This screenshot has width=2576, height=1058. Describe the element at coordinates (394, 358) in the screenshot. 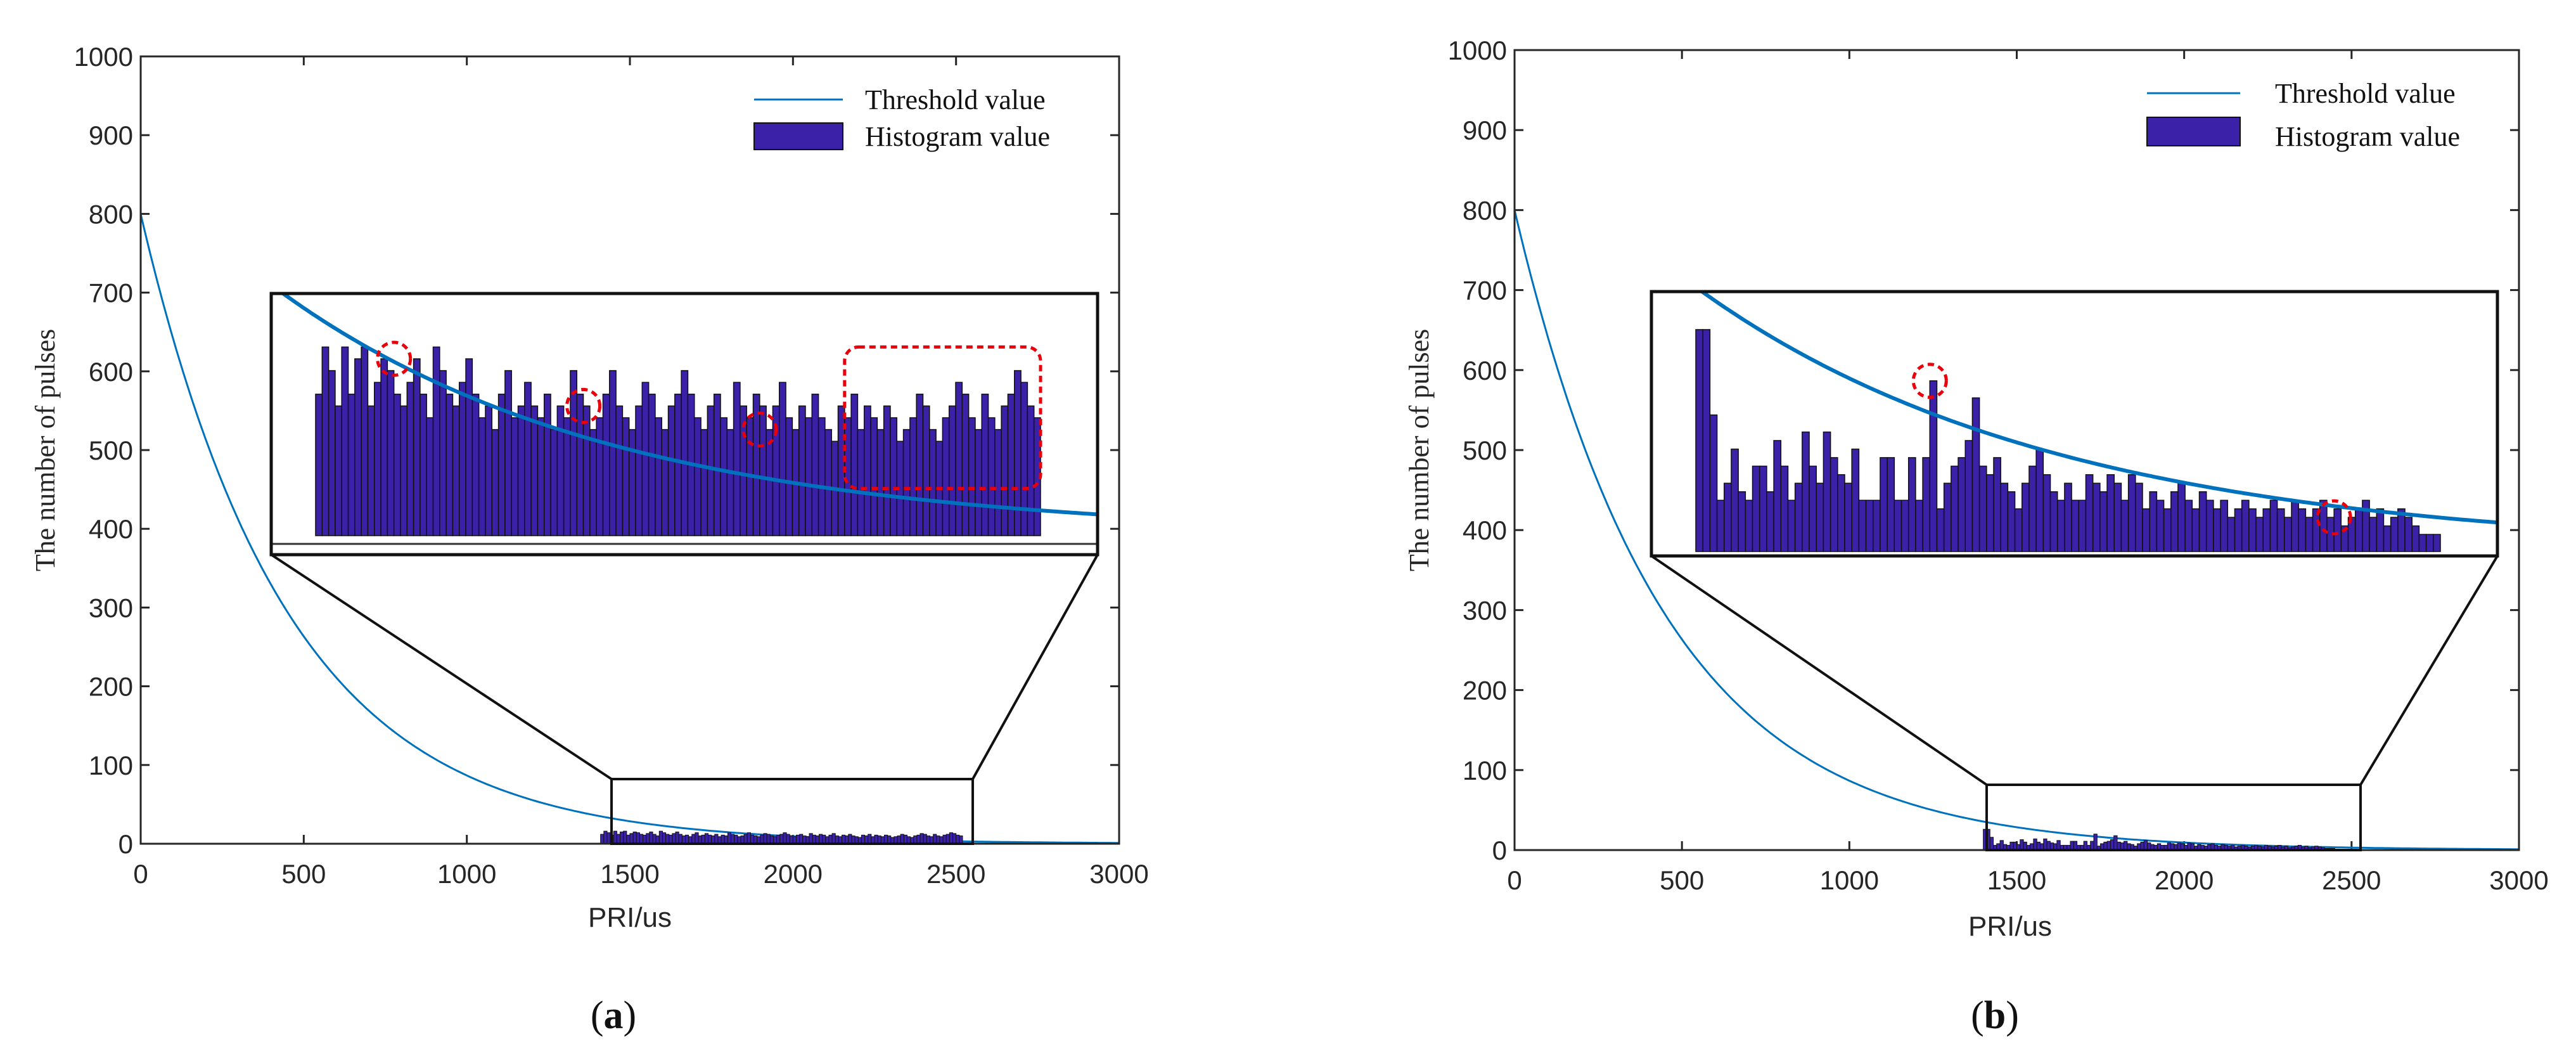

I see `highlight-circle` at that location.